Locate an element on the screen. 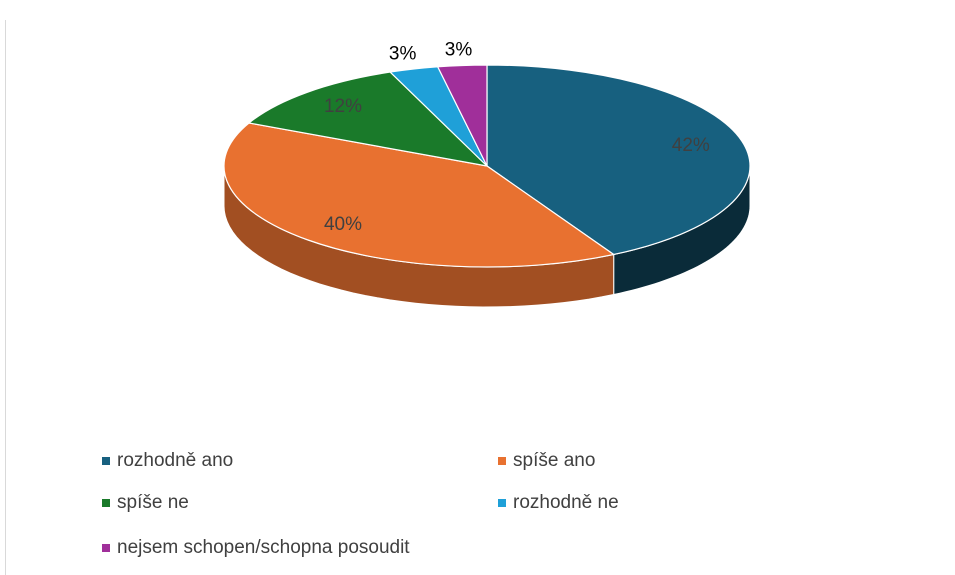 The width and height of the screenshot is (955, 575). legend-label: rozhodně ano is located at coordinates (175, 460).